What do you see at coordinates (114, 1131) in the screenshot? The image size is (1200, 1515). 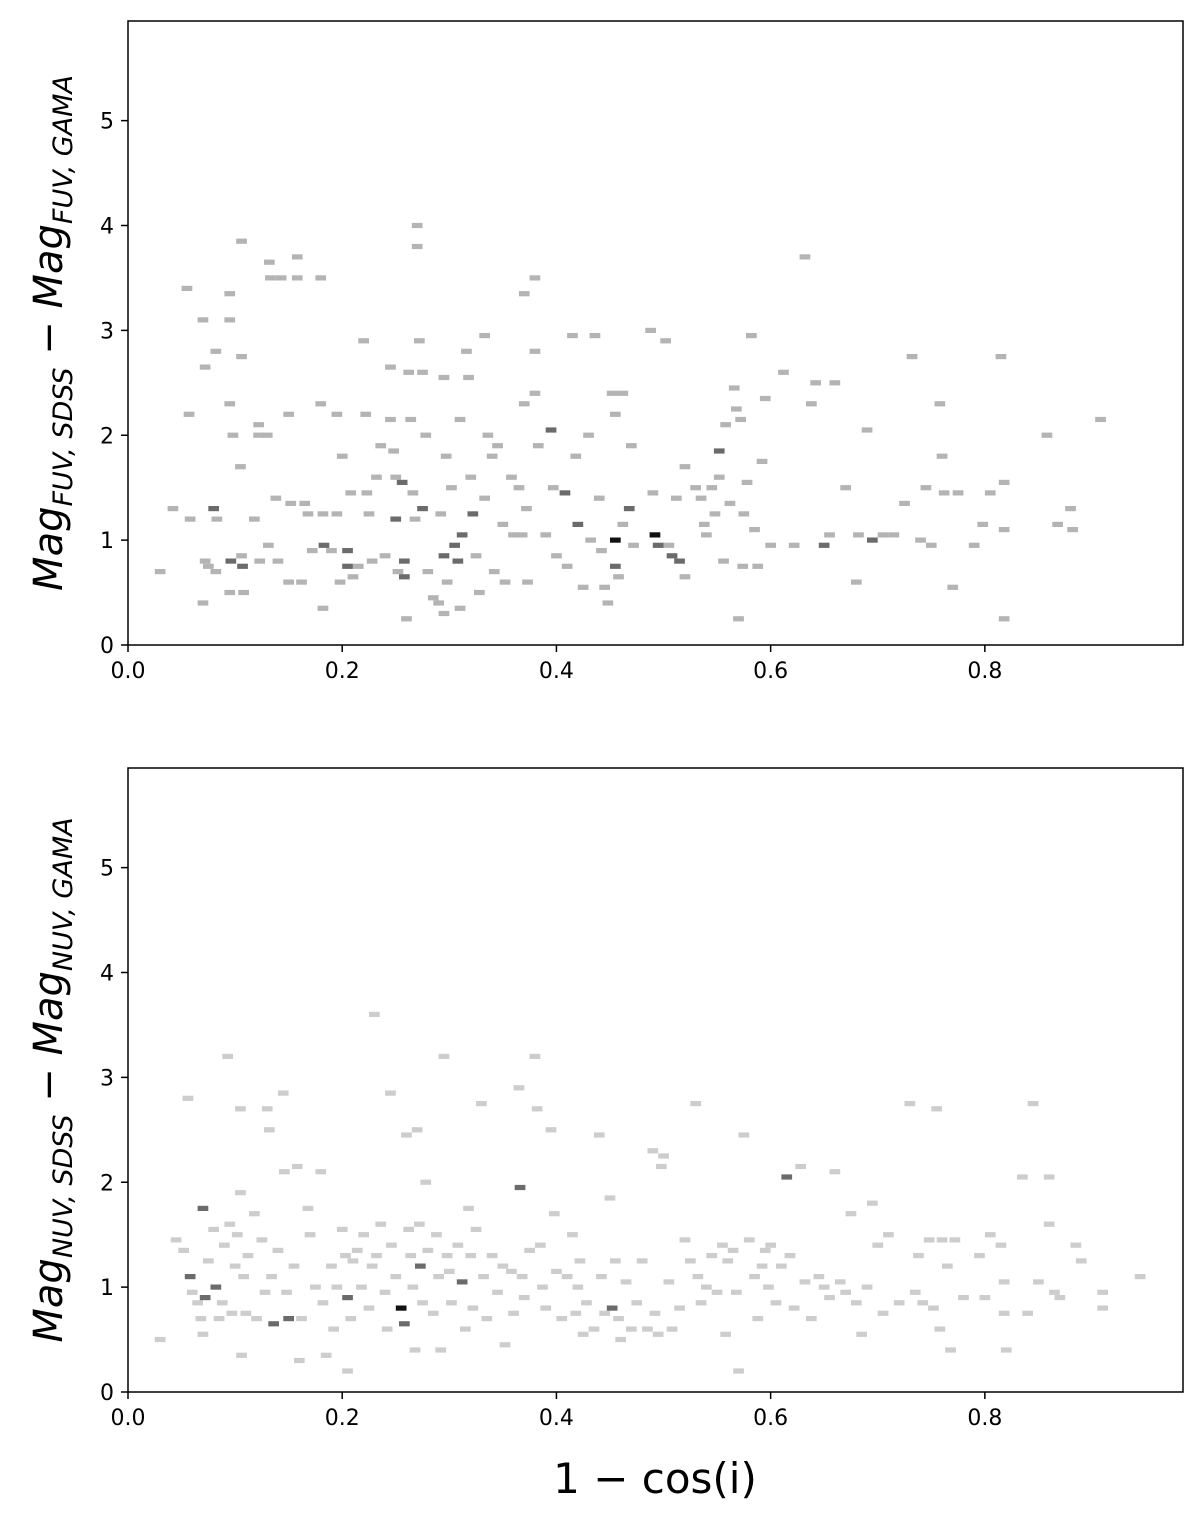 I see `y-axis-ticks-bottom: 0 1 2 3 4 5` at bounding box center [114, 1131].